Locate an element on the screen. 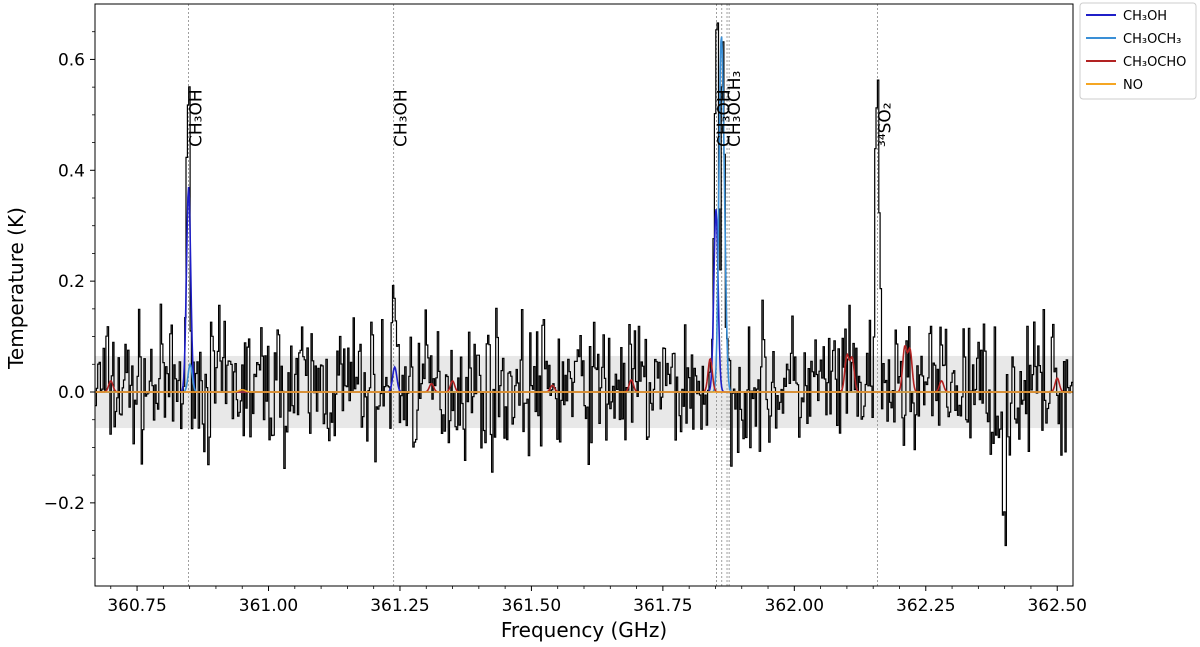 The image size is (1200, 647). x-tick-label-0: 360.75 is located at coordinates (136, 606).